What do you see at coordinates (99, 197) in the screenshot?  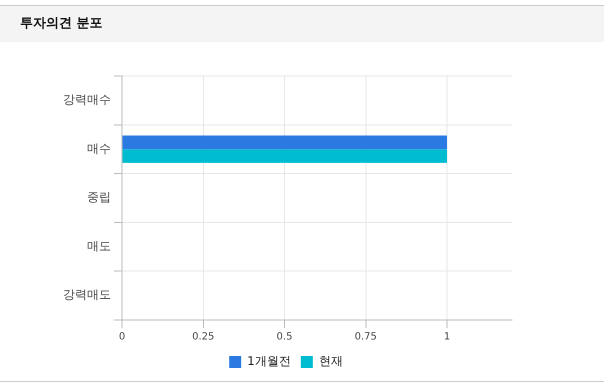 I see `y-tick-label: 중립` at bounding box center [99, 197].